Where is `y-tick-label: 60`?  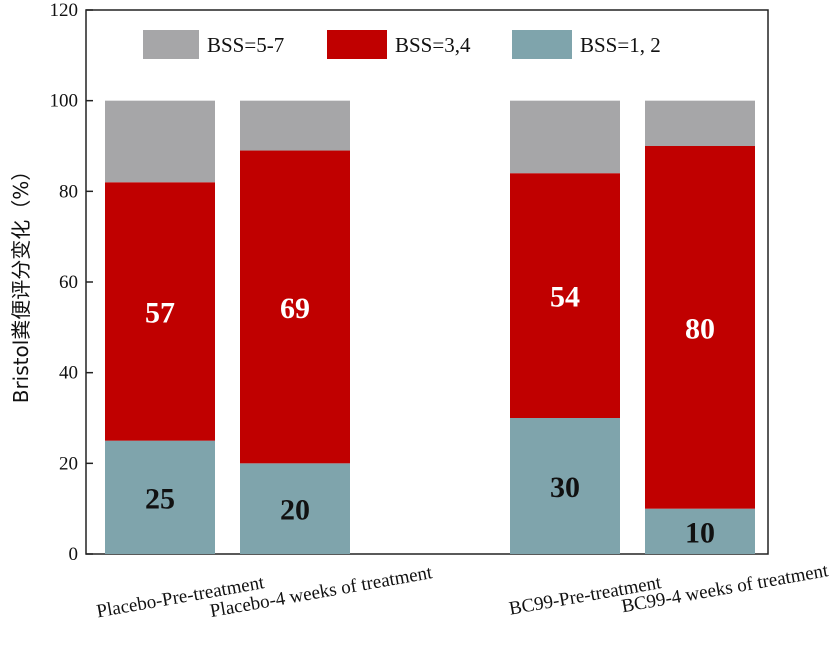
y-tick-label: 60 is located at coordinates (68, 282).